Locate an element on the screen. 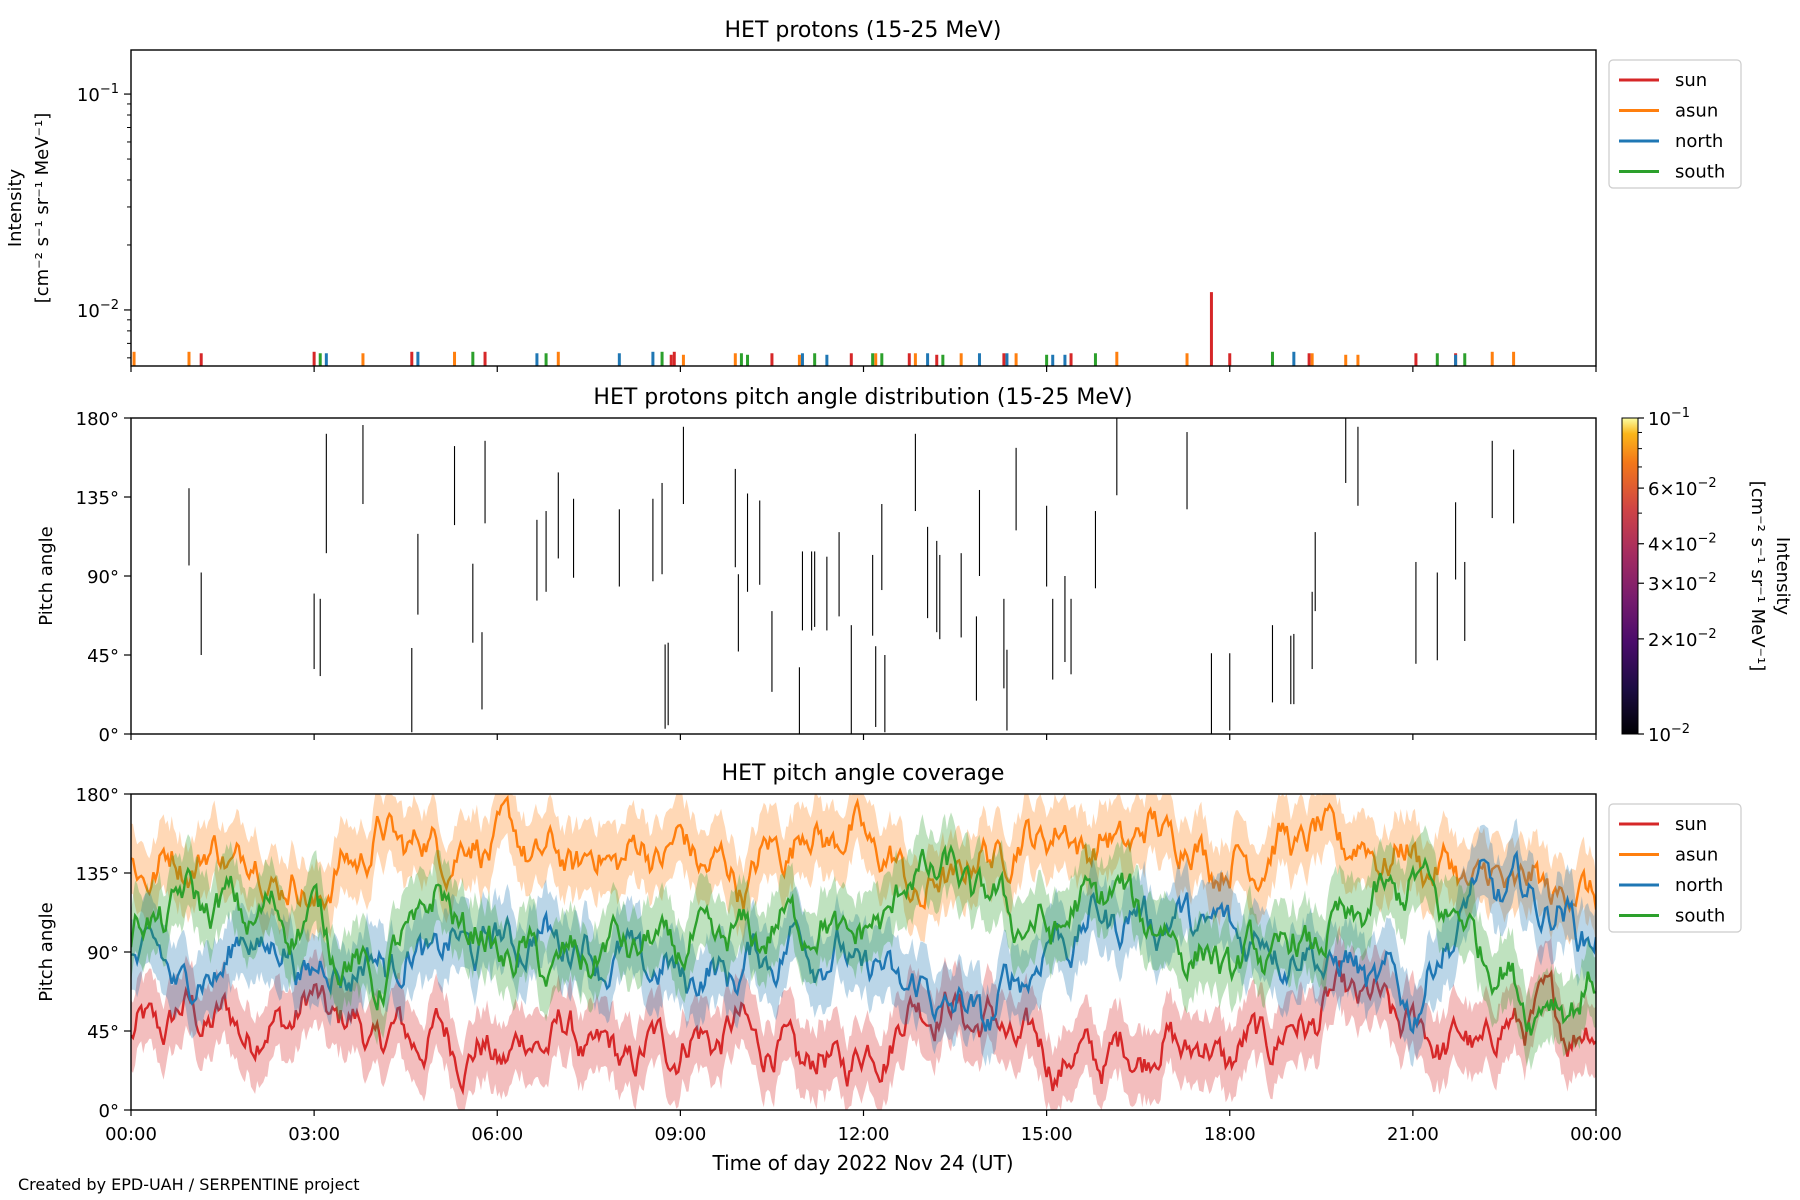 Image resolution: width=1800 pixels, height=1200 pixels. y-tick-label: 10⁻¹ is located at coordinates (98, 94).